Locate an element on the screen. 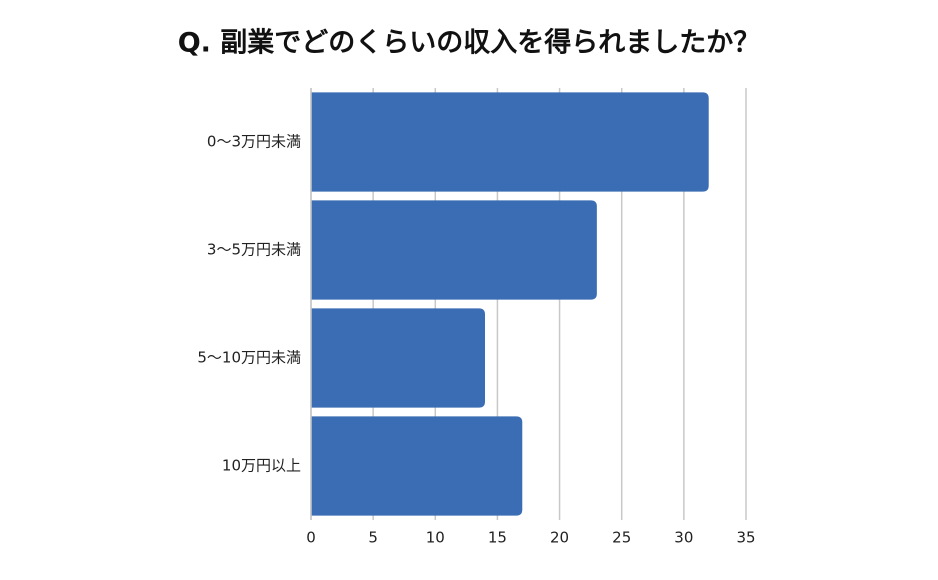 This screenshot has height=580, width=938. x-tick-label: 35 is located at coordinates (745, 538).